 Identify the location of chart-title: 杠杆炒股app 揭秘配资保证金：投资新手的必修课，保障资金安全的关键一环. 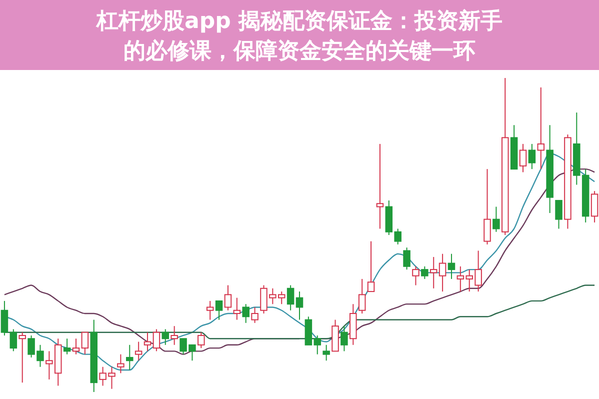
(299, 36).